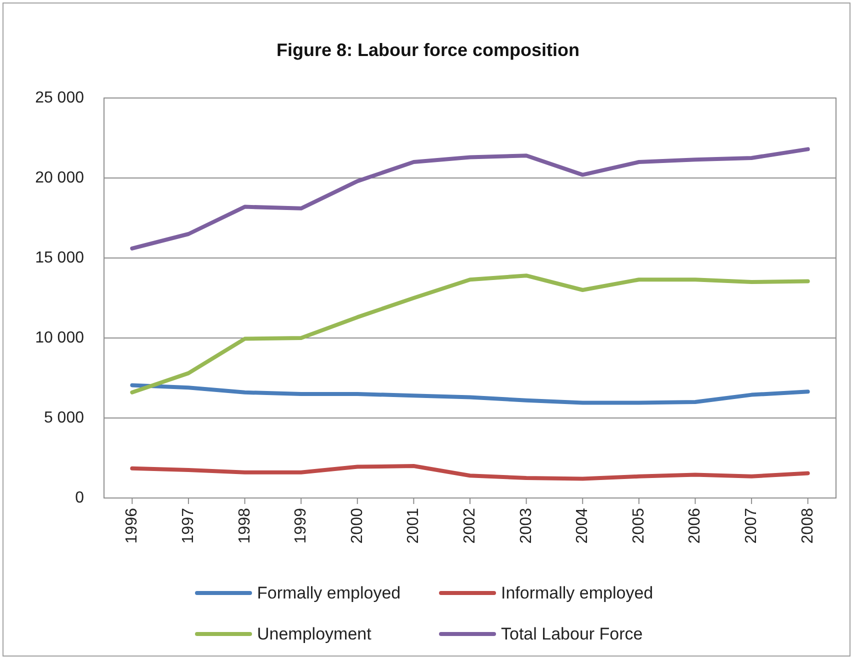 This screenshot has height=657, width=853. What do you see at coordinates (751, 526) in the screenshot?
I see `x-tick-label: 2007` at bounding box center [751, 526].